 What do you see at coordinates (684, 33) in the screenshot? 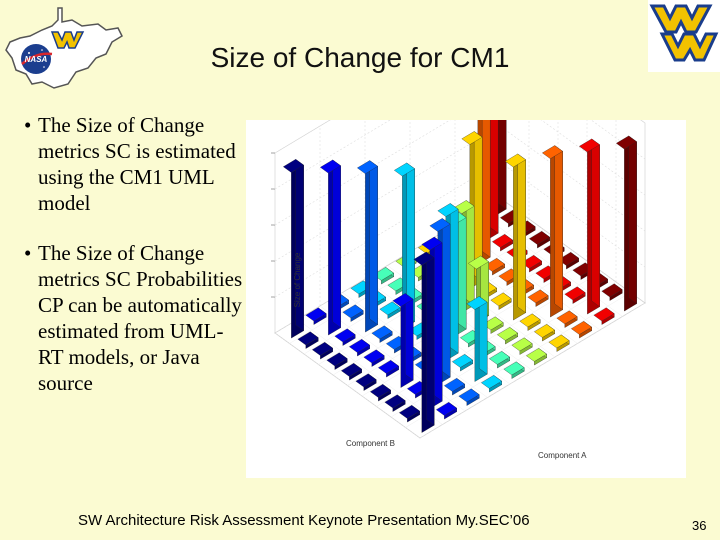
I see `wvu-flying-wv-icon` at bounding box center [684, 33].